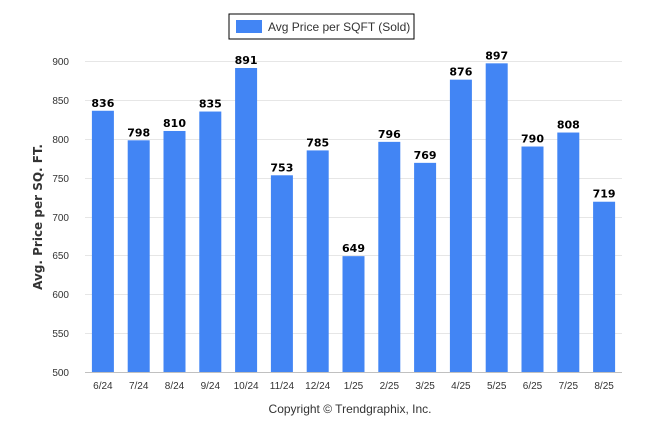 This screenshot has width=646, height=434. Describe the element at coordinates (568, 125) in the screenshot. I see `data-label: 808` at that location.